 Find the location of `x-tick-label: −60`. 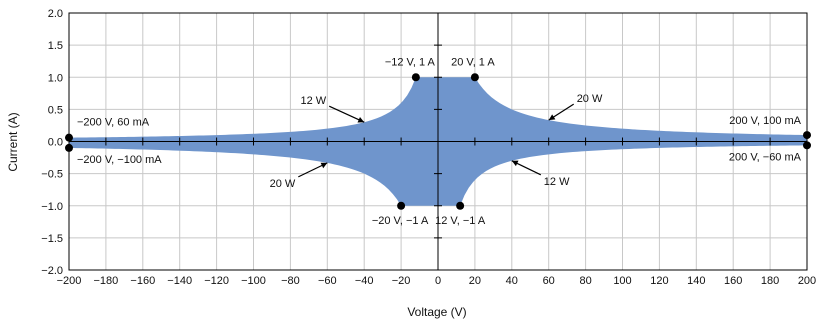

x-tick-label: −60 is located at coordinates (327, 281).